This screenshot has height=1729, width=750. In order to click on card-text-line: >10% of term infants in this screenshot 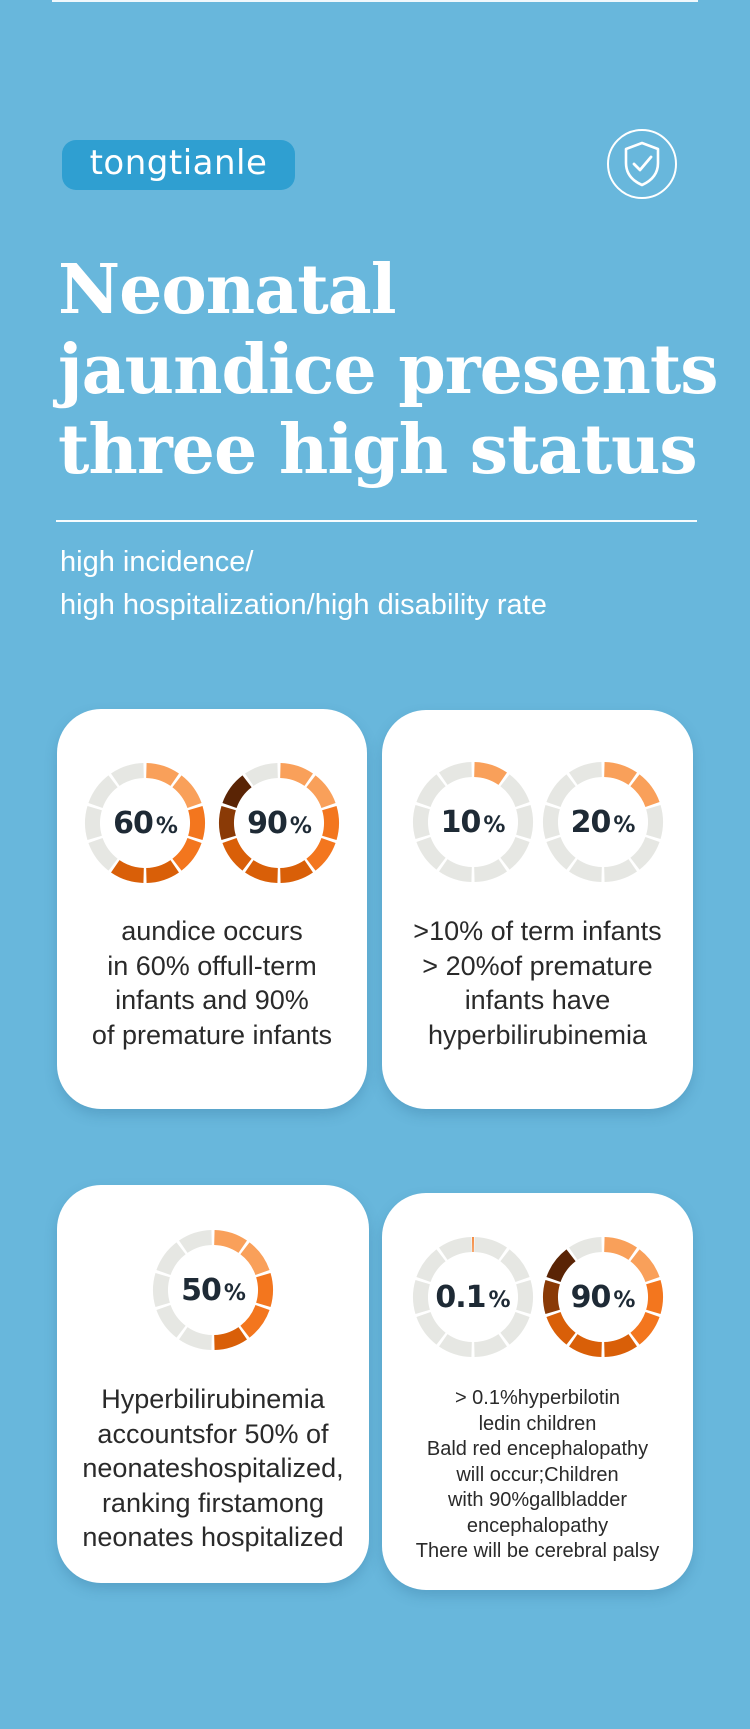, I will do `click(537, 931)`.